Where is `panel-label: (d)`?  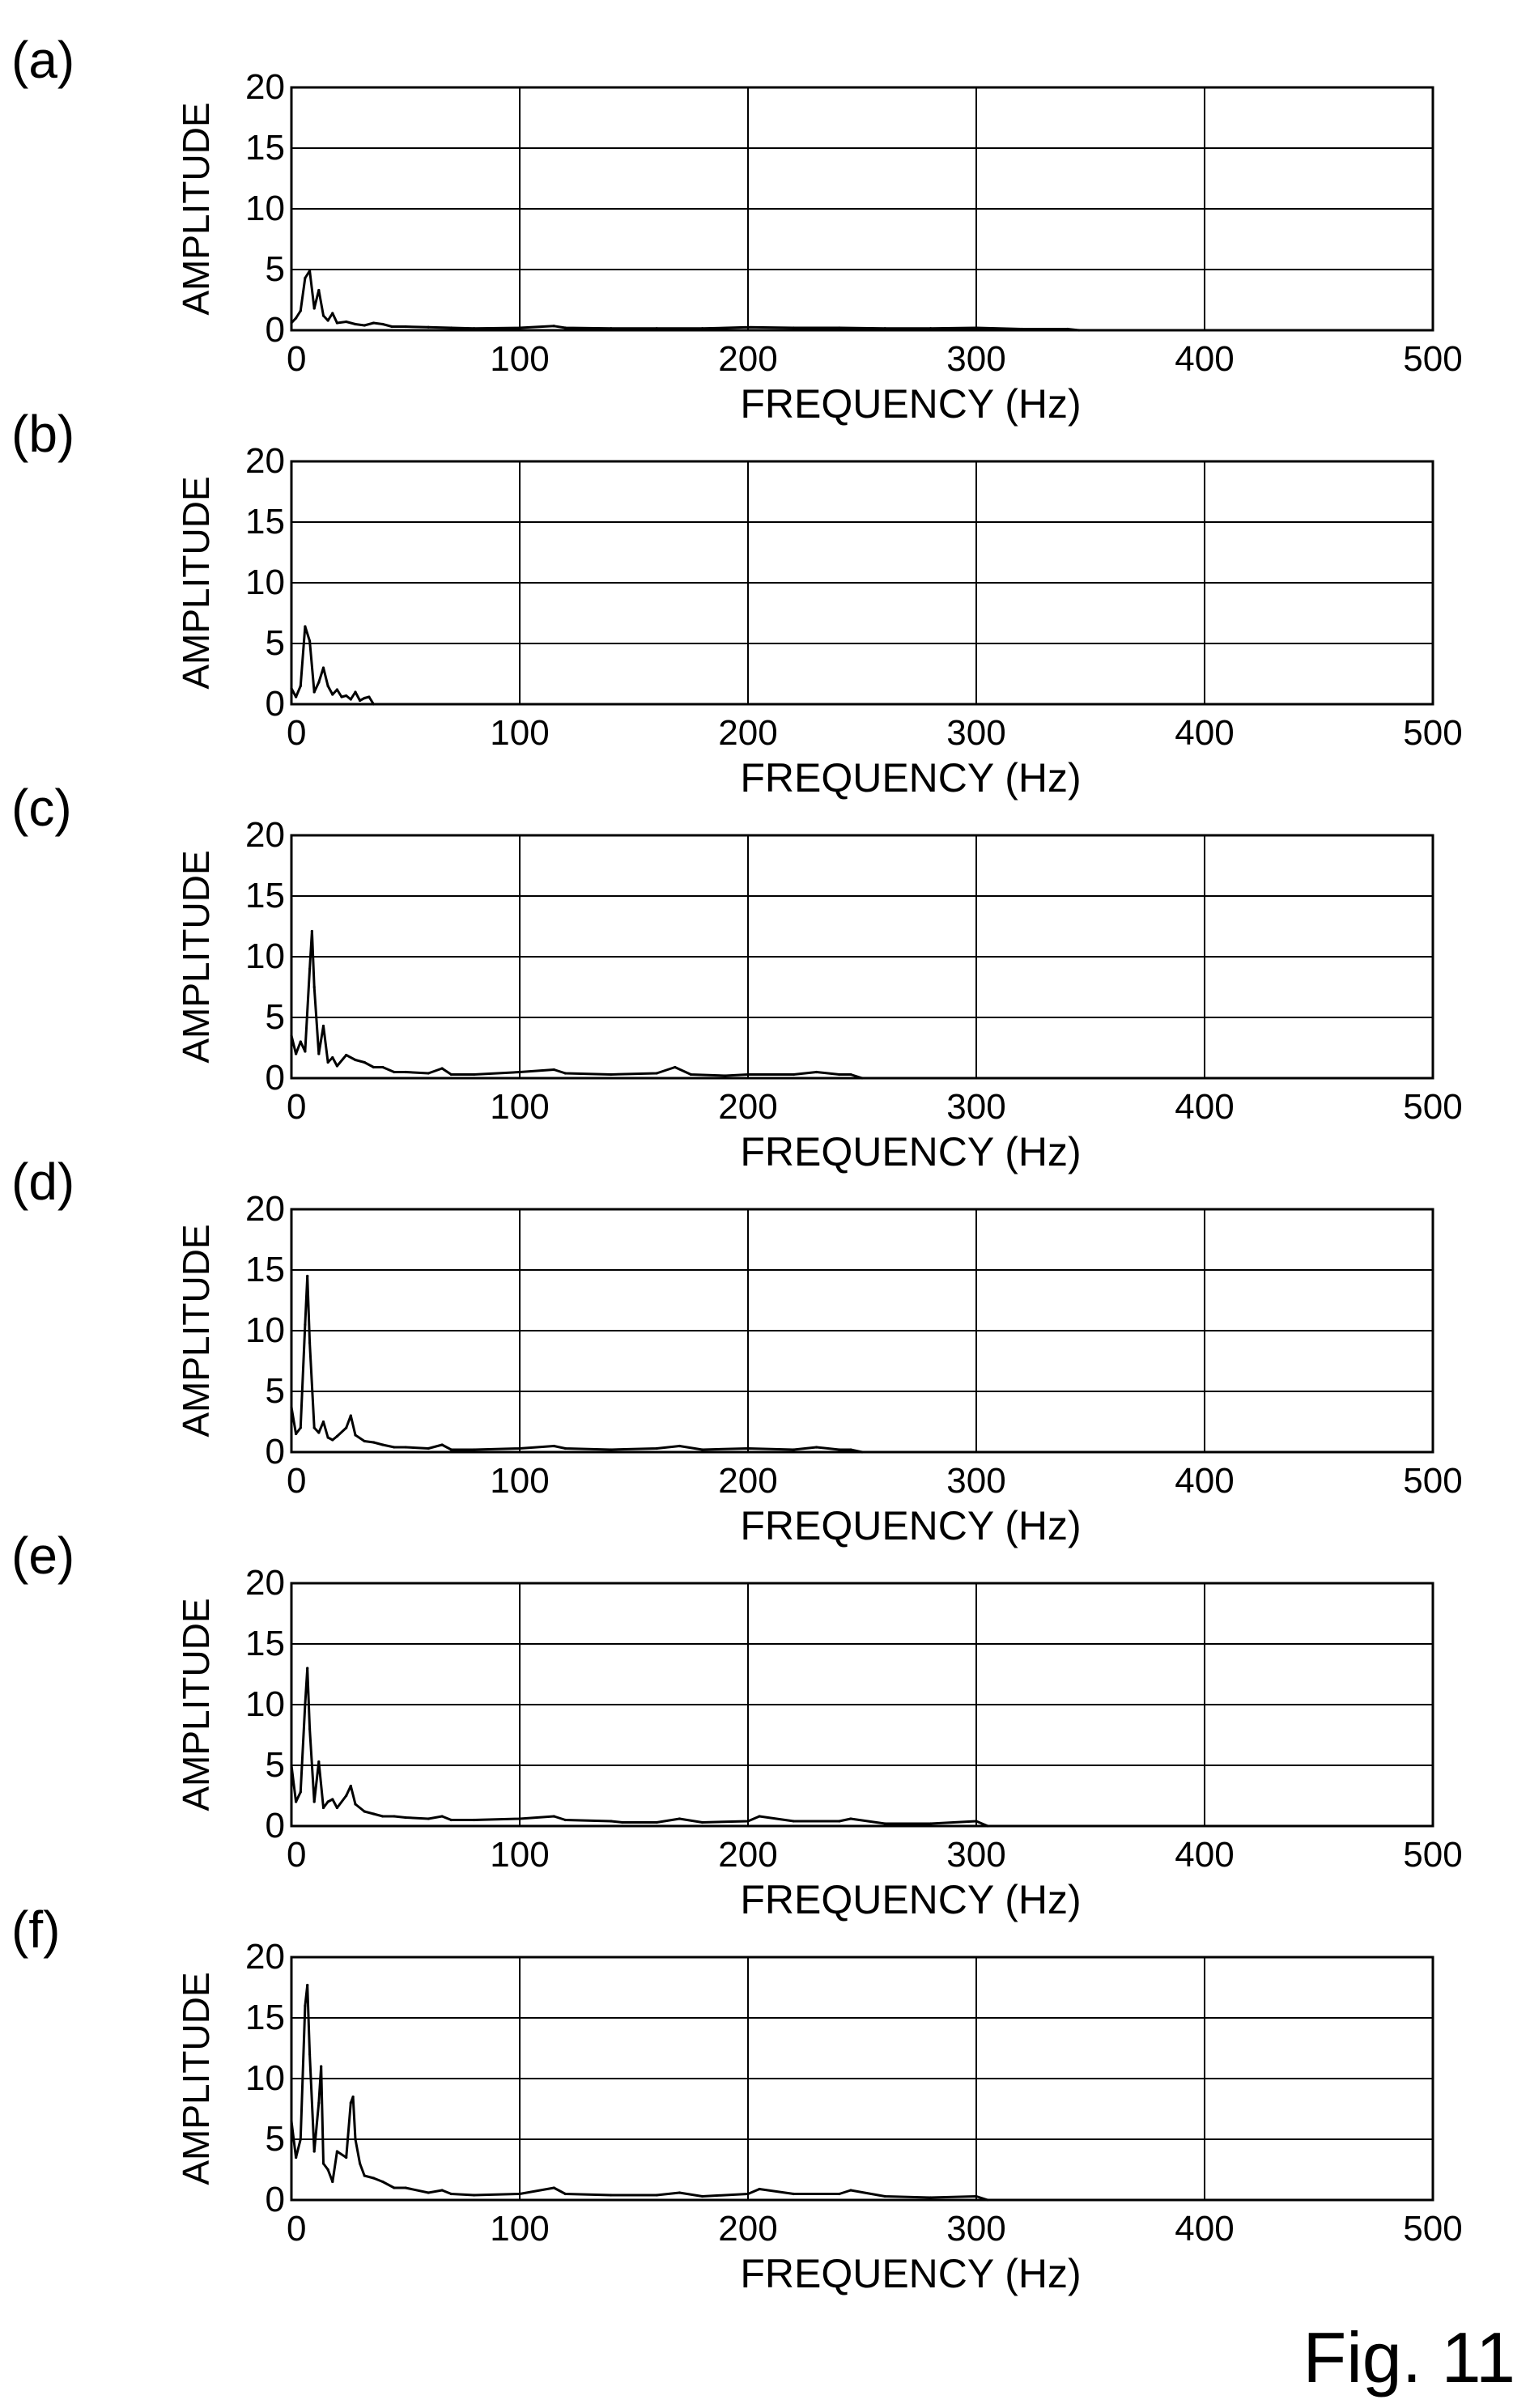 panel-label: (d) is located at coordinates (42, 1182).